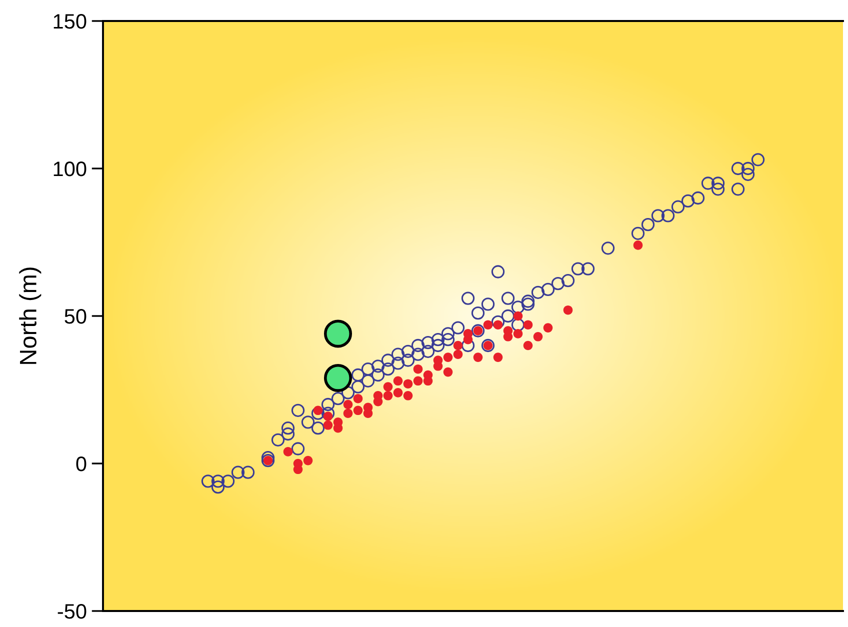  I want to click on y-tick-label: 150, so click(70, 21).